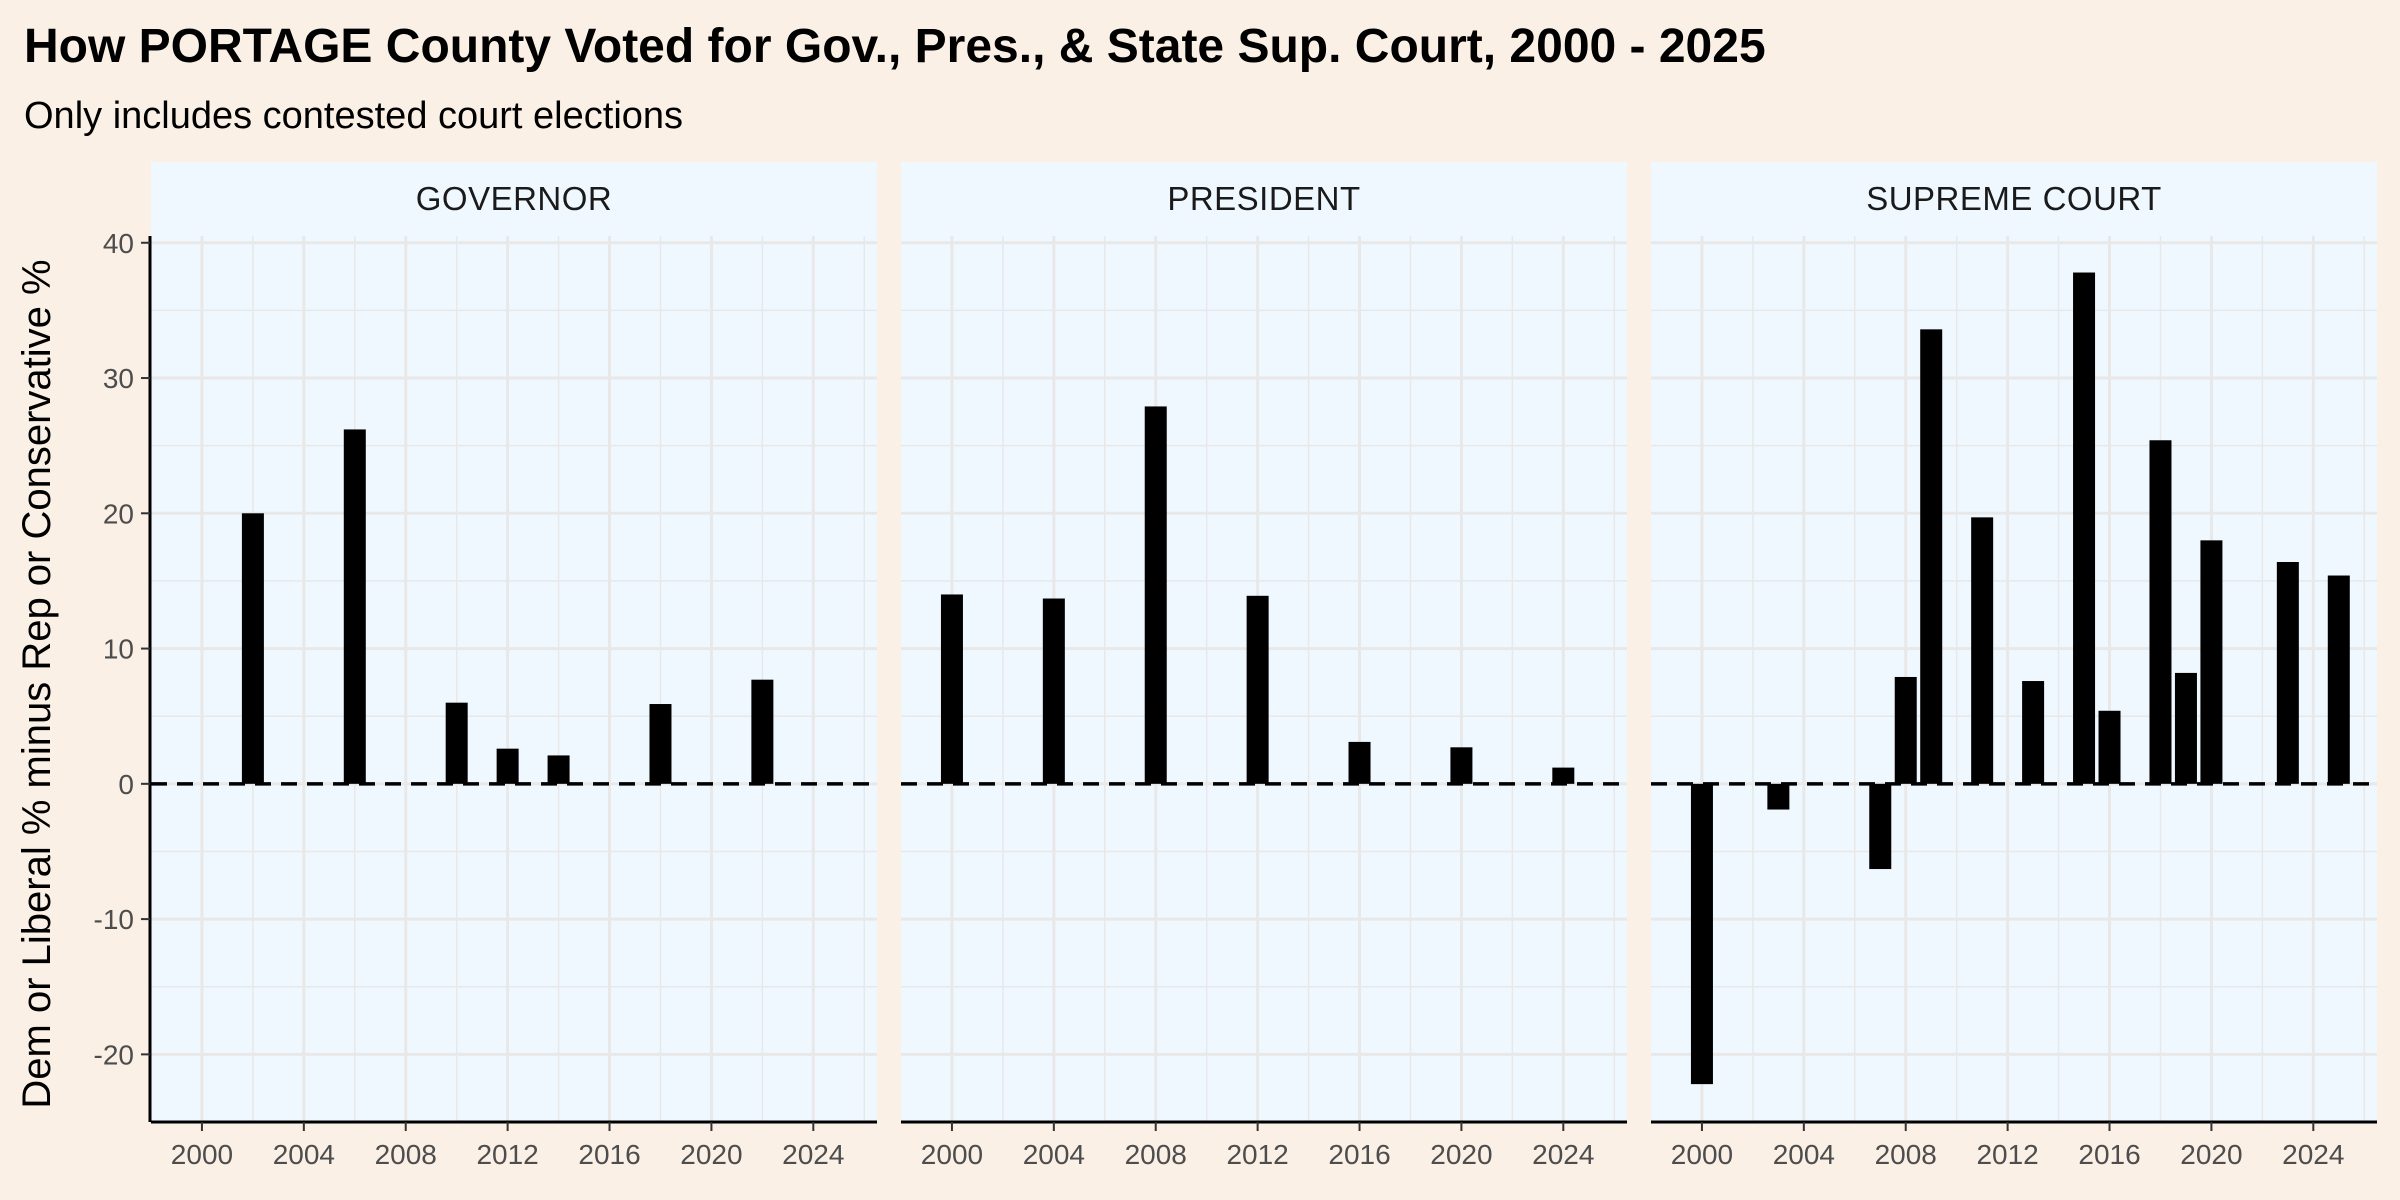  What do you see at coordinates (1155, 595) in the screenshot?
I see `bar-president-2008` at bounding box center [1155, 595].